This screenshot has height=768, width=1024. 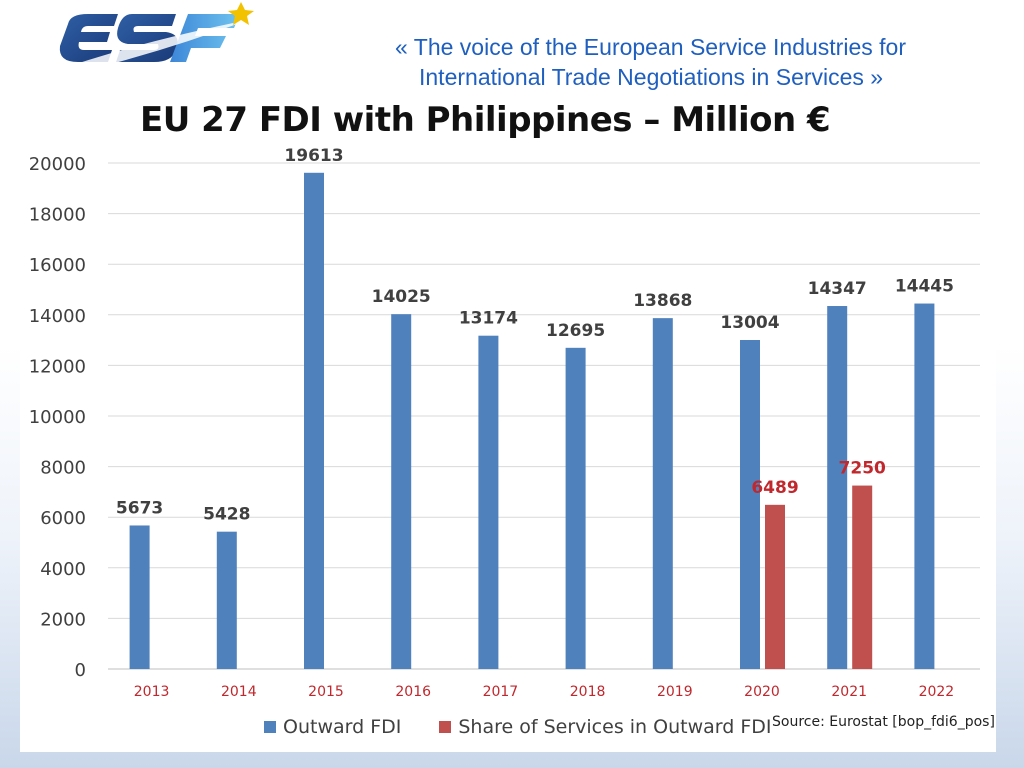 I want to click on data-label: 13174, so click(x=488, y=319).